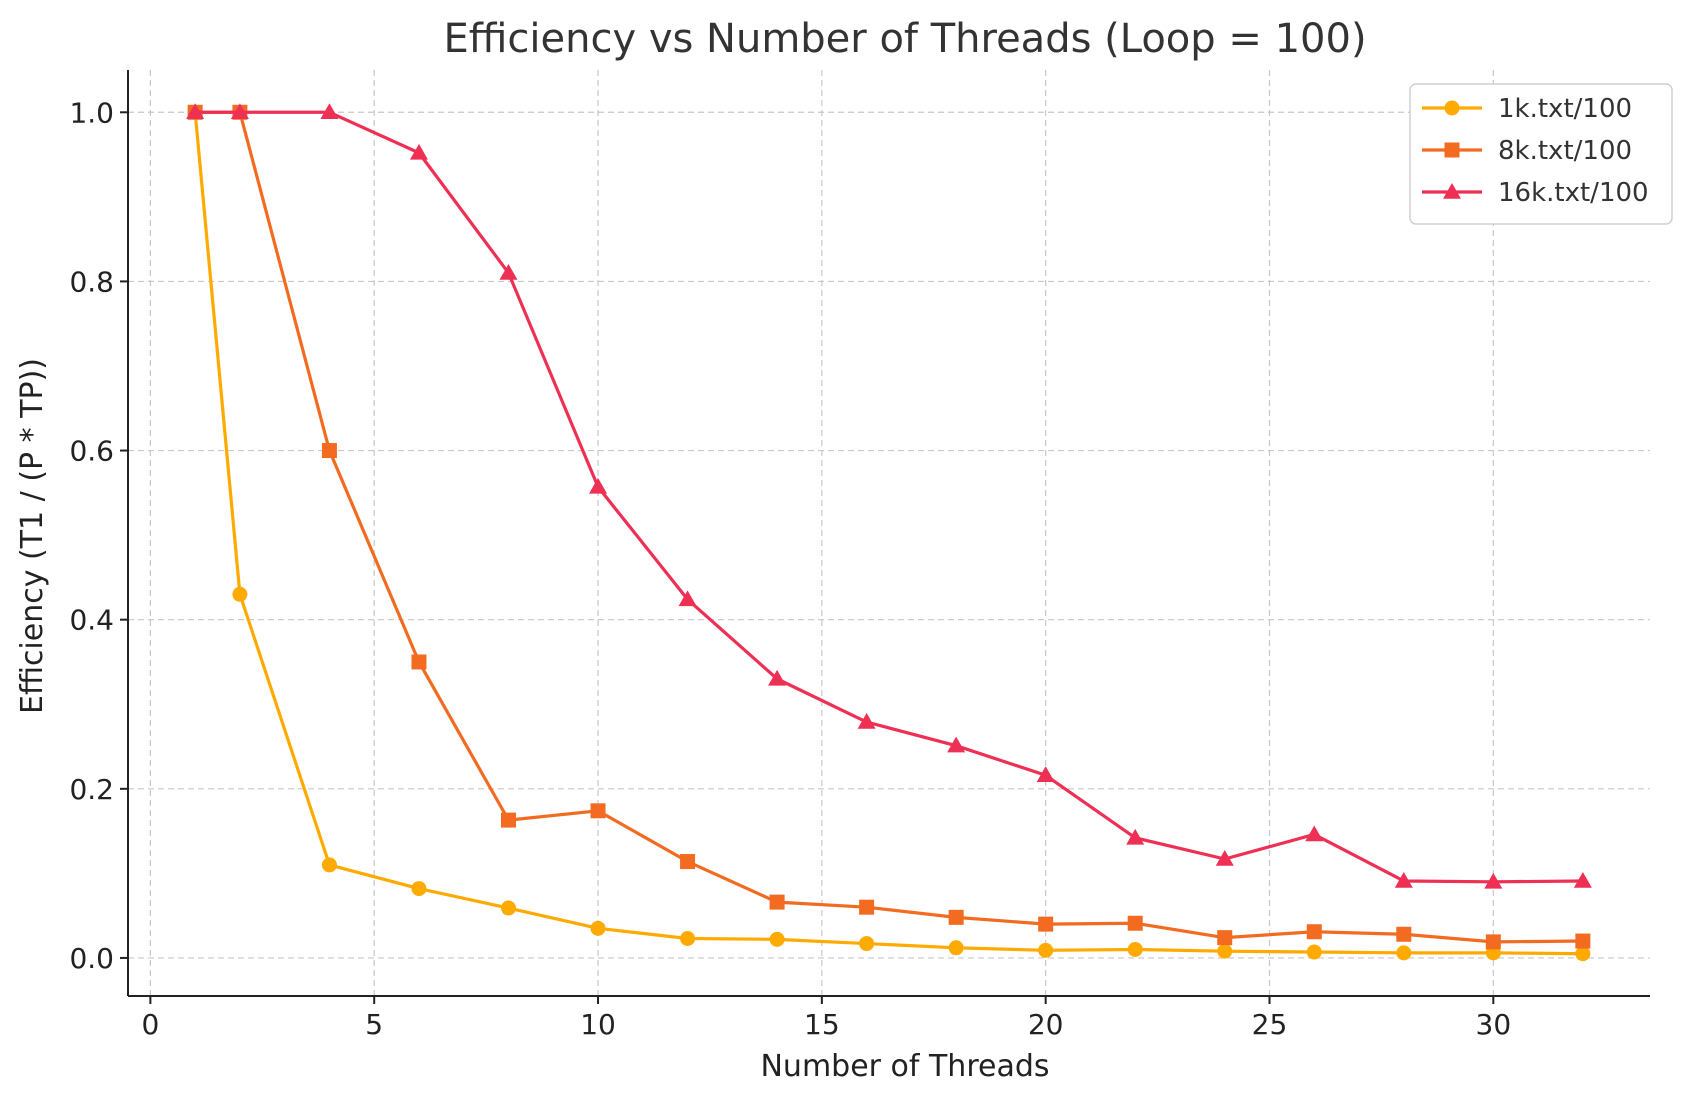 Image resolution: width=1697 pixels, height=1101 pixels. Describe the element at coordinates (91, 958) in the screenshot. I see `y-tick-label: 0.0` at that location.